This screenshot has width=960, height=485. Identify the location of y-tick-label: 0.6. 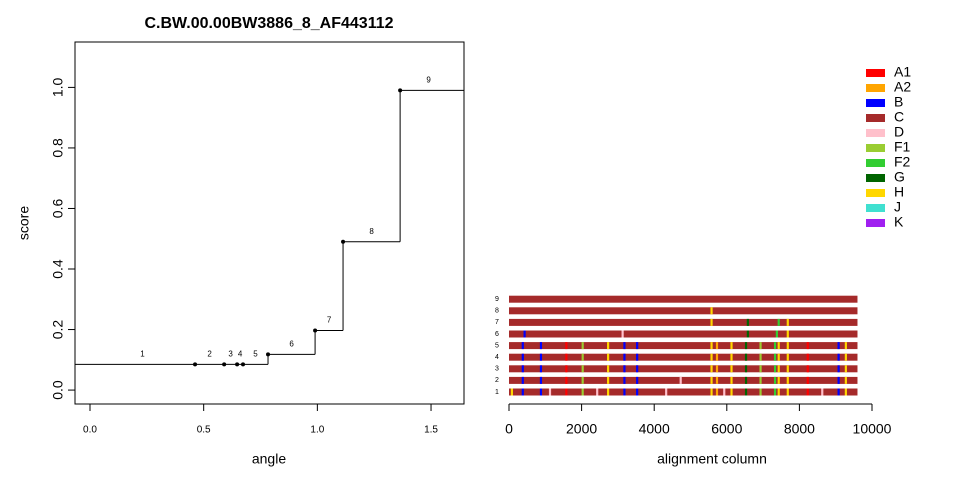
(58, 209).